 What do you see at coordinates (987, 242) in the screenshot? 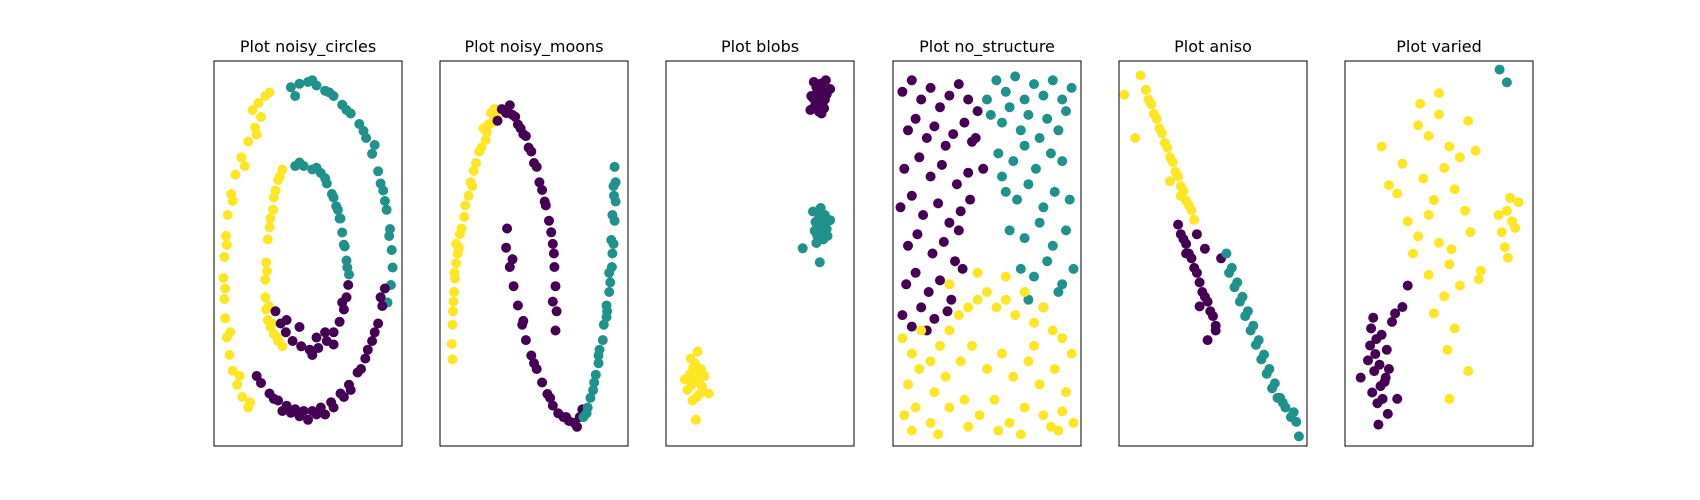
I see `subplot-no-structure: Plot no_structure` at bounding box center [987, 242].